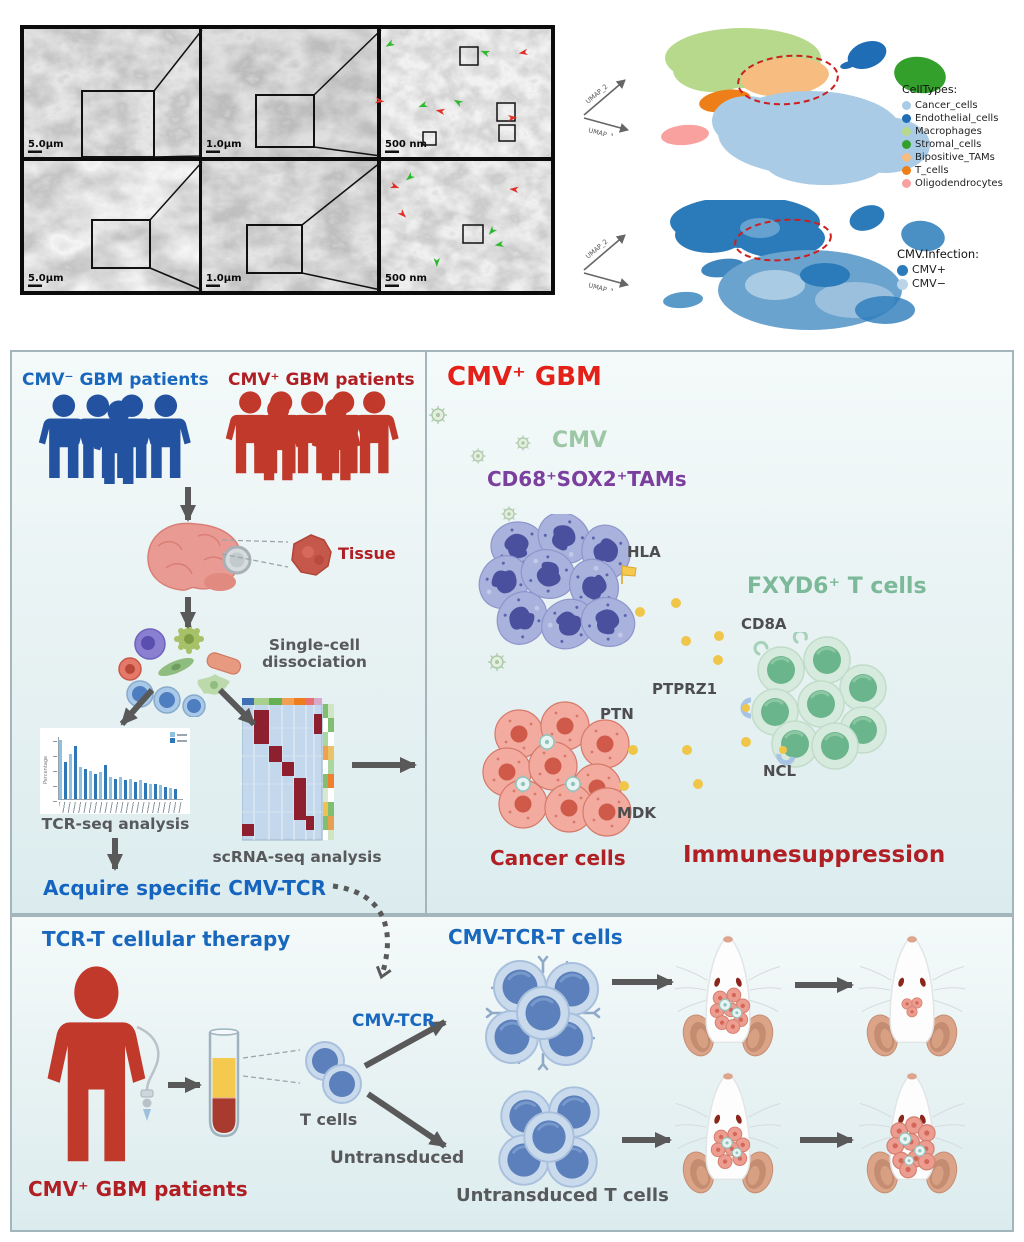 Image resolution: width=1024 pixels, height=1242 pixels. Describe the element at coordinates (562, 1195) in the screenshot. I see `untransduced-t-cells-label: Untransduced T cells` at that location.